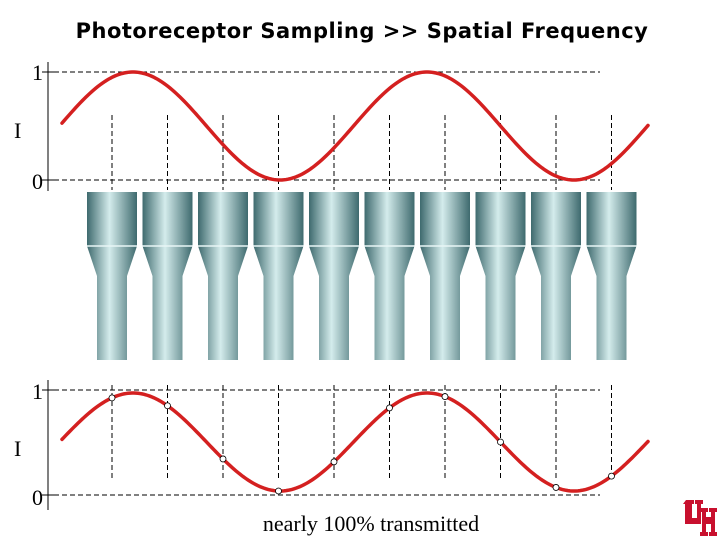  I want to click on uh-logo, so click(700, 518).